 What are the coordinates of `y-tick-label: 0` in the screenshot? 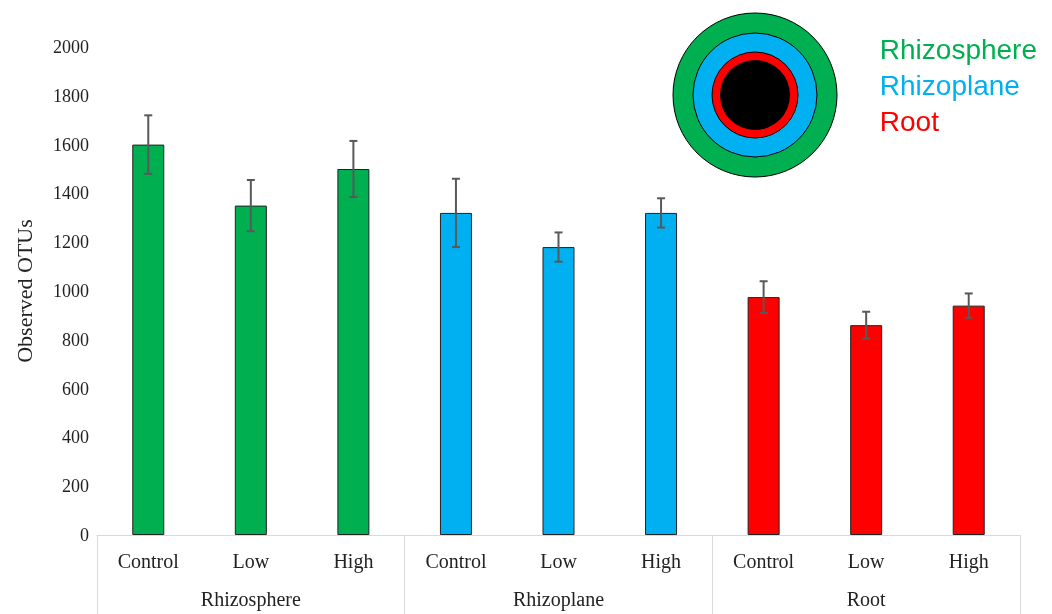 It's located at (84, 535).